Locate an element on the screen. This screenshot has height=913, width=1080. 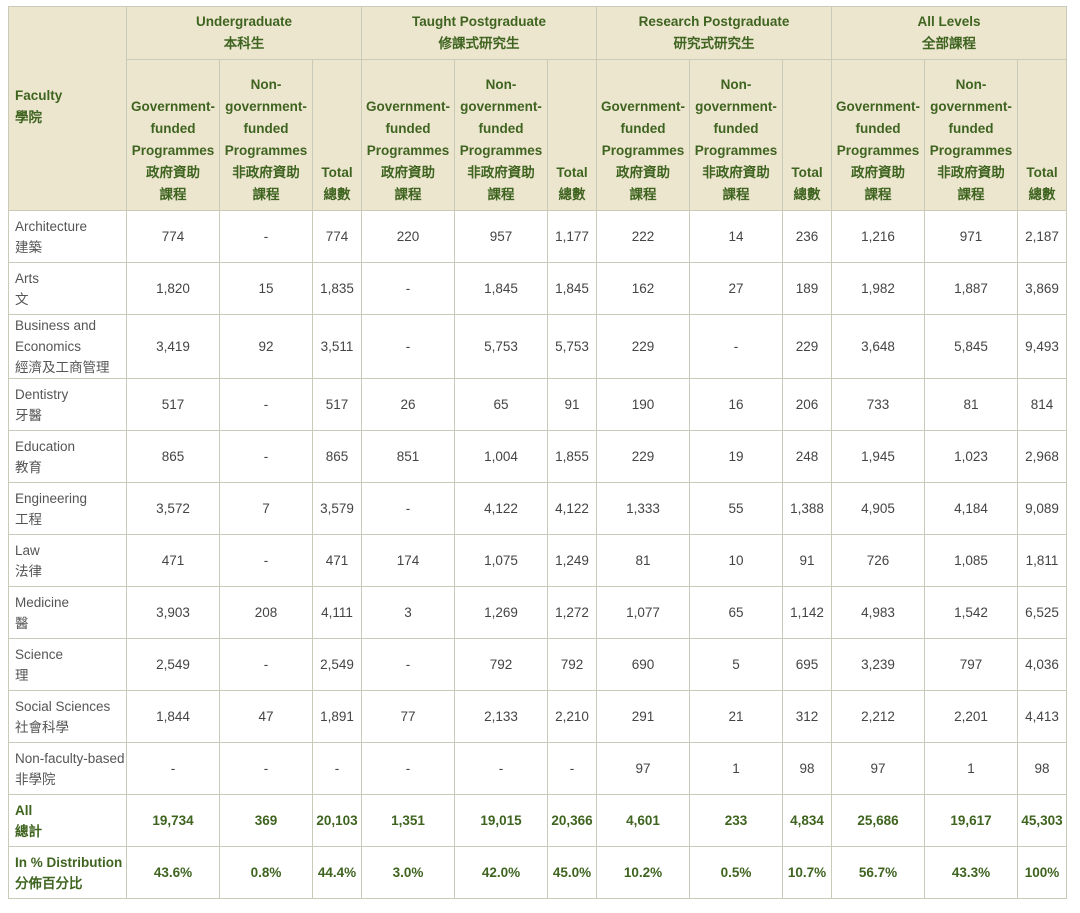
total-header: Total 總數 is located at coordinates (337, 135).